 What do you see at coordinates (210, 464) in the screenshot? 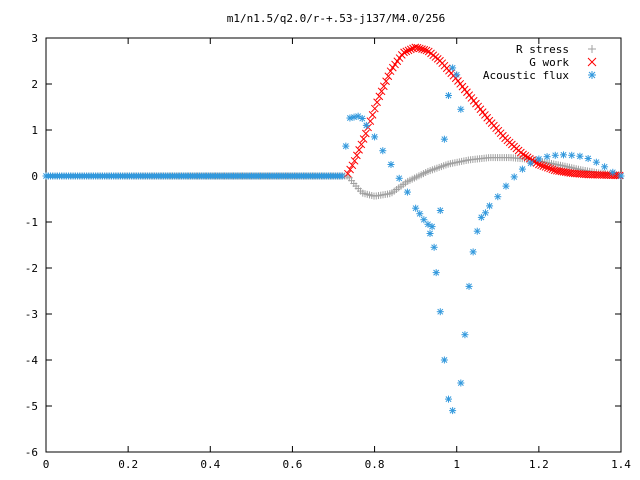
I see `x-tick-label: 0.4` at bounding box center [210, 464].